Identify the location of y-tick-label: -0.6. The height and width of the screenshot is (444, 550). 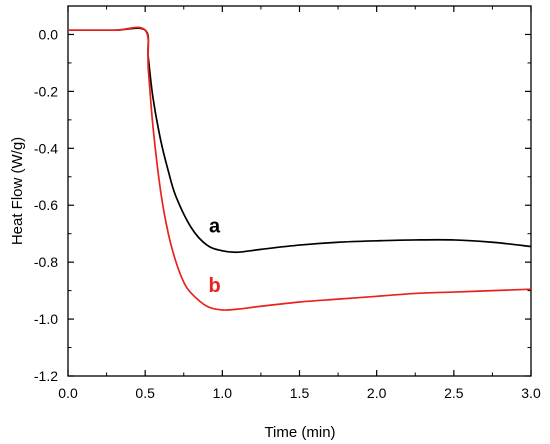
(46, 205).